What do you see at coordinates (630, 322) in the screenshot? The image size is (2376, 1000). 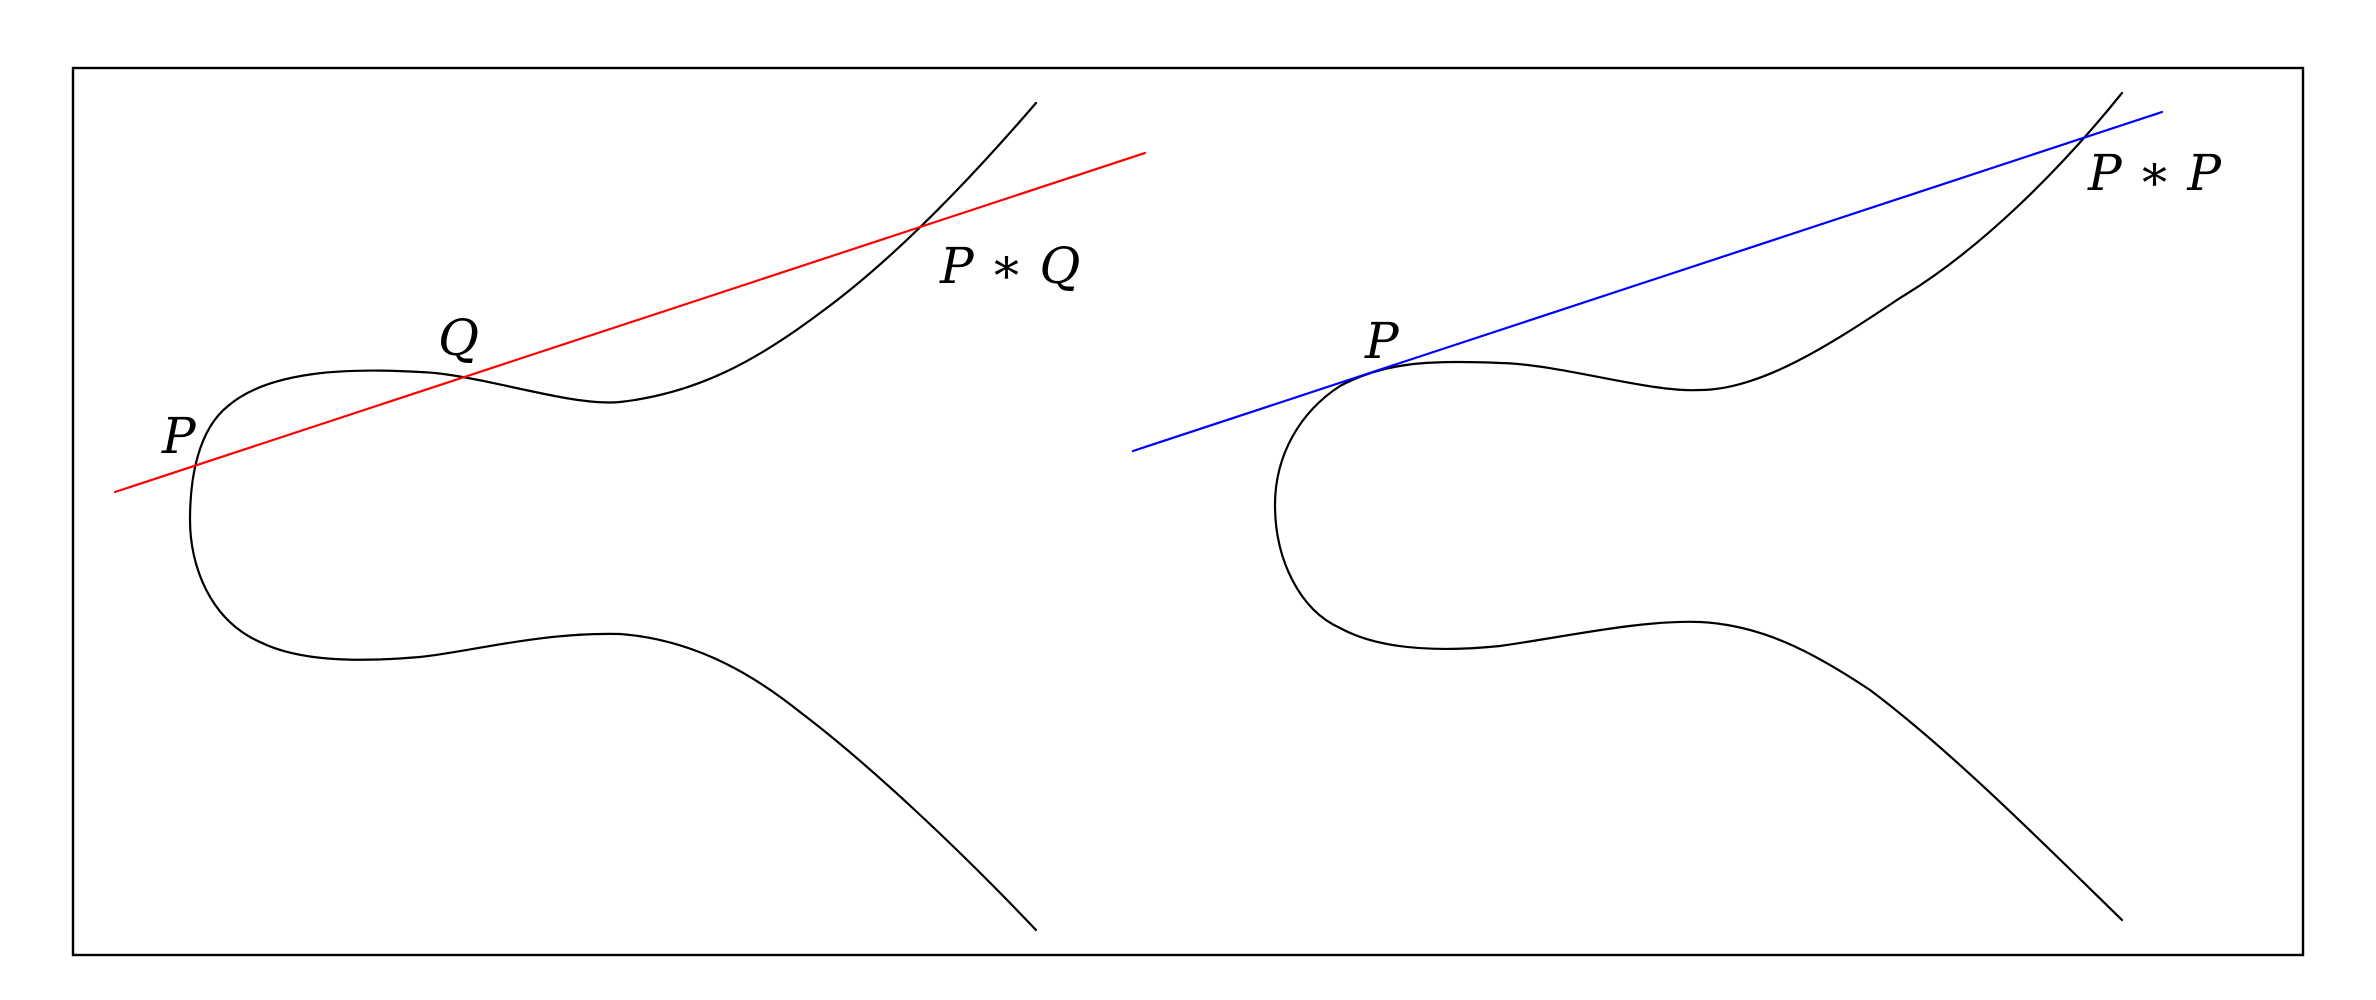 I see `secant-line` at bounding box center [630, 322].